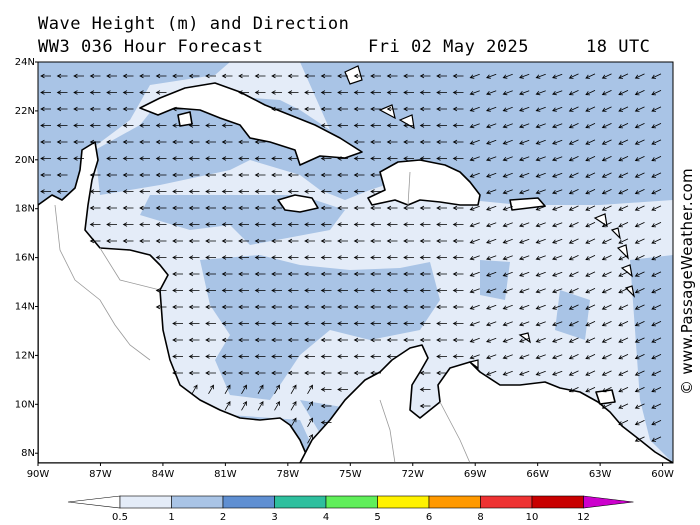 The width and height of the screenshot is (700, 525). Describe the element at coordinates (600, 474) in the screenshot. I see `lon-label: 63W` at that location.